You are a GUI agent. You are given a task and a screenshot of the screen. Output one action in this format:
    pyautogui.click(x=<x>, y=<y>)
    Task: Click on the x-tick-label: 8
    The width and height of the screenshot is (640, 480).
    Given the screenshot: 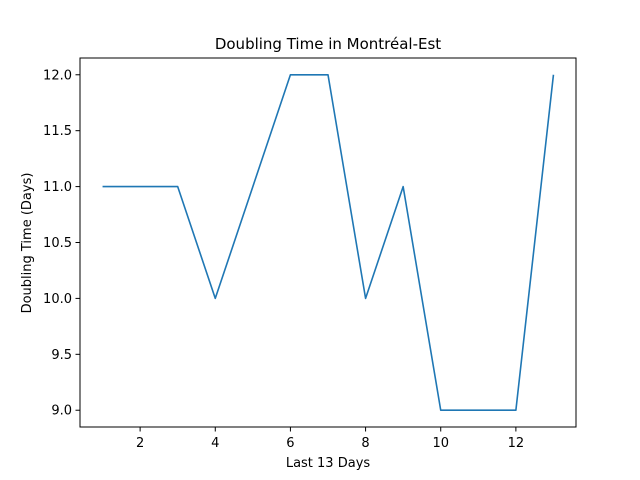 What is the action you would take?
    pyautogui.click(x=365, y=443)
    